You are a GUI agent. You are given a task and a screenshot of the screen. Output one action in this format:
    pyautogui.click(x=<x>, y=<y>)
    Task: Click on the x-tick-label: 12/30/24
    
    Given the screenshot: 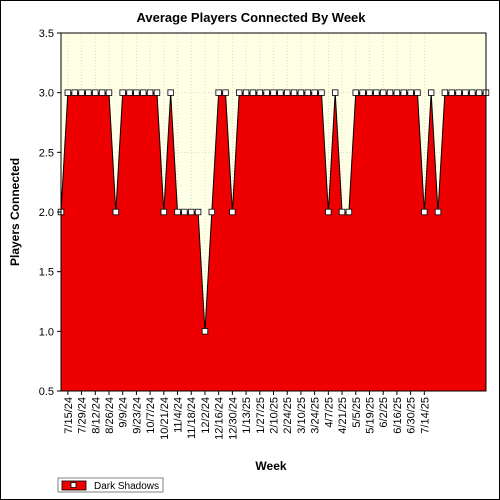 What is the action you would take?
    pyautogui.click(x=233, y=418)
    